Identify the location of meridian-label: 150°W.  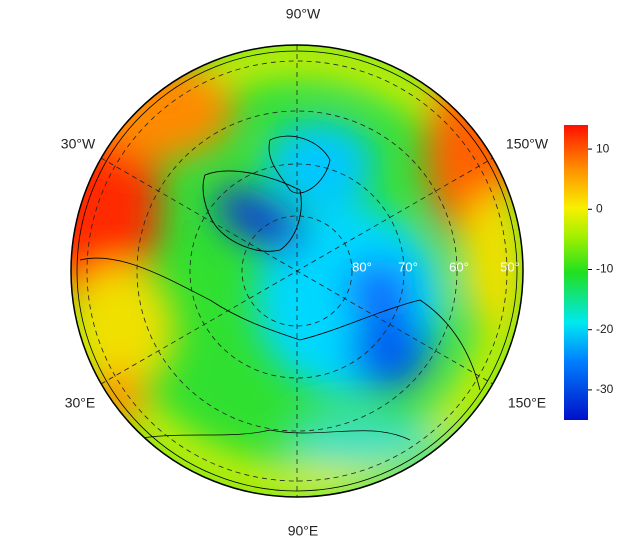
(527, 144).